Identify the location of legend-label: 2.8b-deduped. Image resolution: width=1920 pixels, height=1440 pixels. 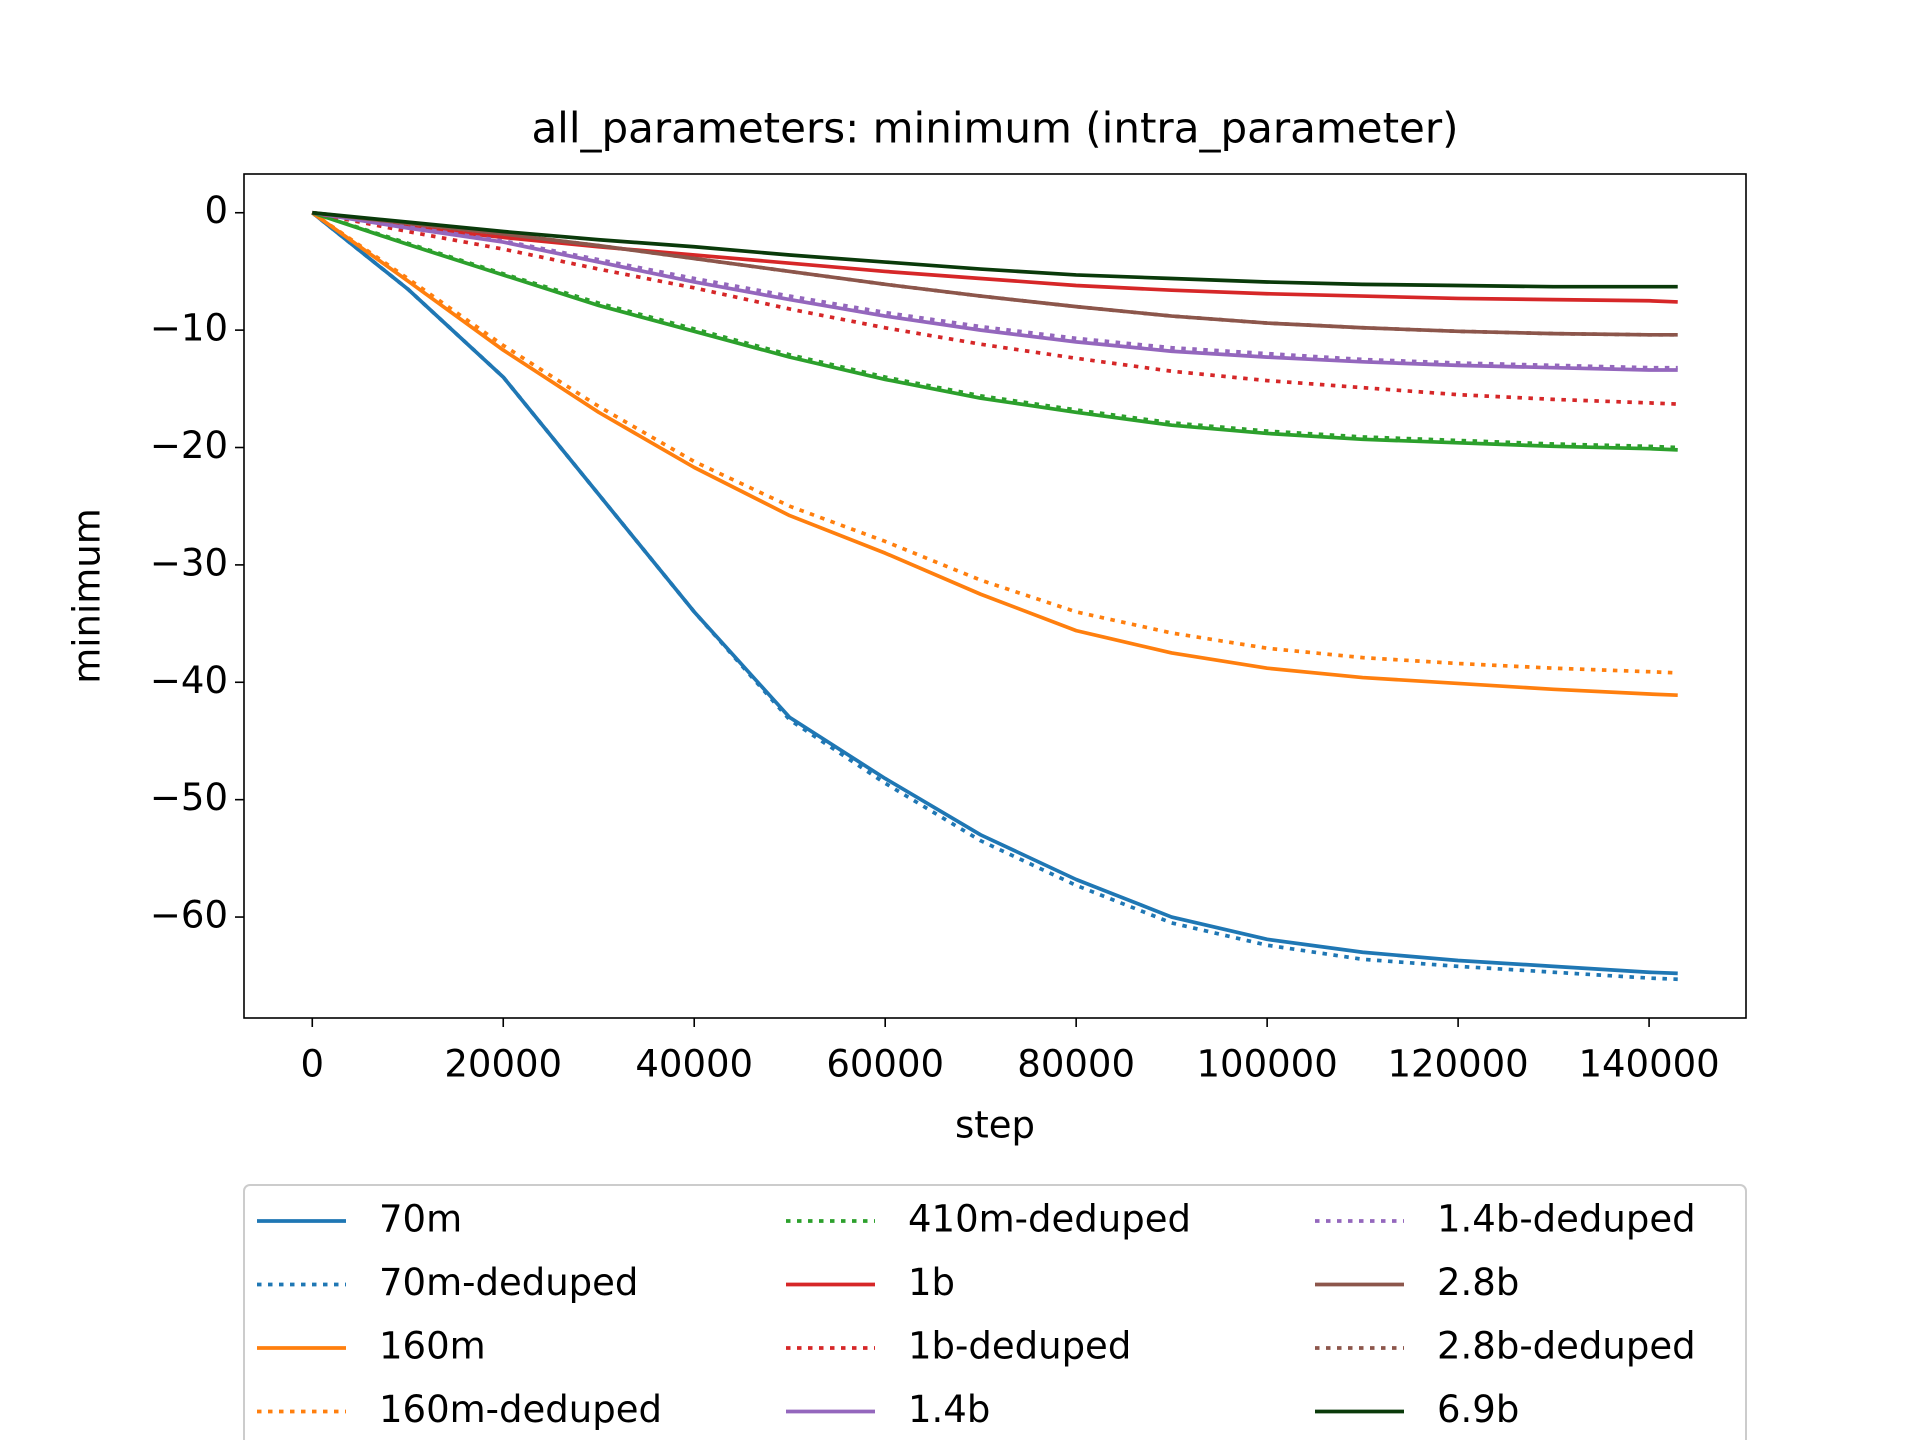
(1566, 1346).